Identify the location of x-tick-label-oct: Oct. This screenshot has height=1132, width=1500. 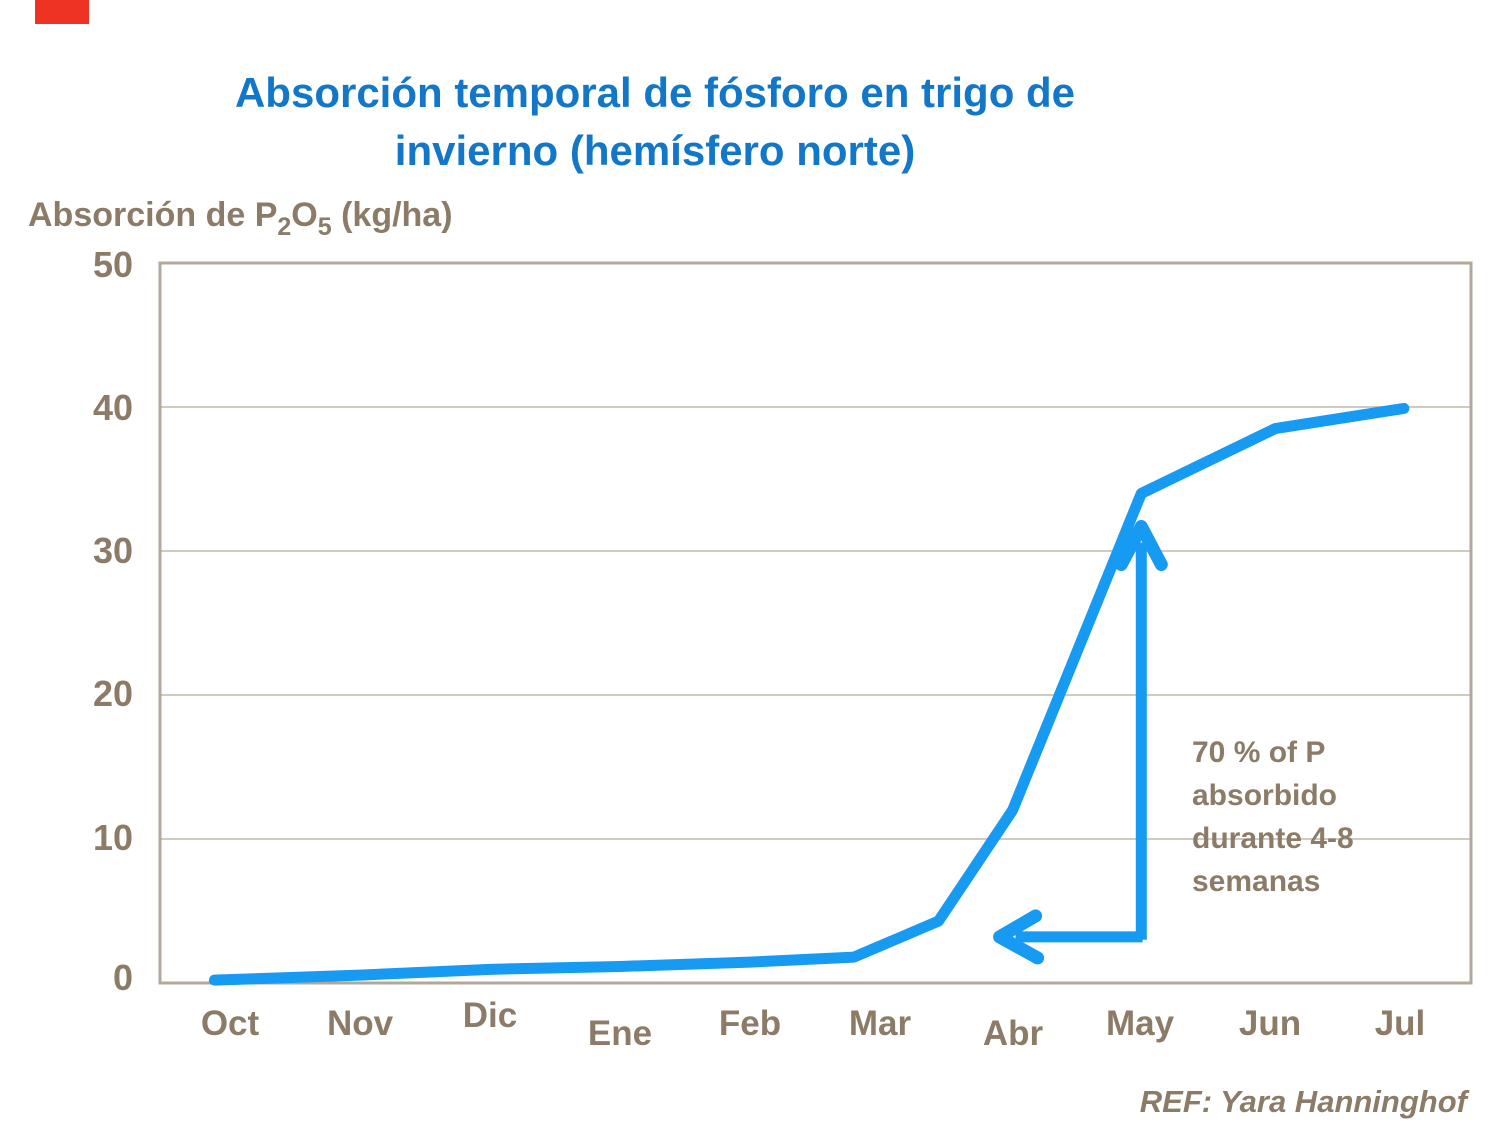
(230, 1023).